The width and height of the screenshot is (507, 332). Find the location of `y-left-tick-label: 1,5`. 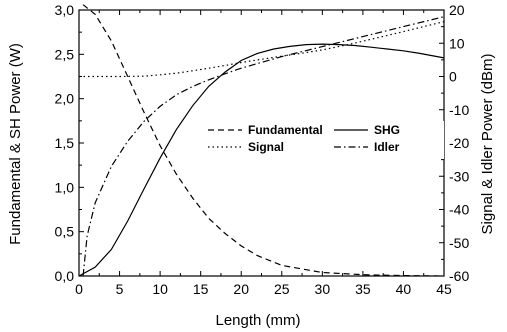

y-left-tick-label: 1,5 is located at coordinates (65, 143).